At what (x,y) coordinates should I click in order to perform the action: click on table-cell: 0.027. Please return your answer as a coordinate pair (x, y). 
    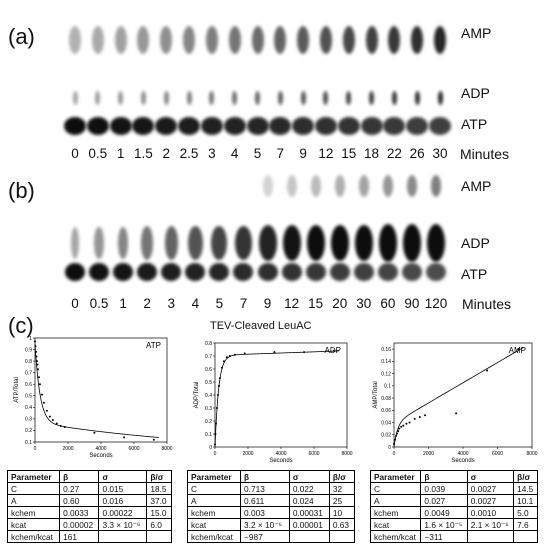
    Looking at the image, I should click on (444, 500).